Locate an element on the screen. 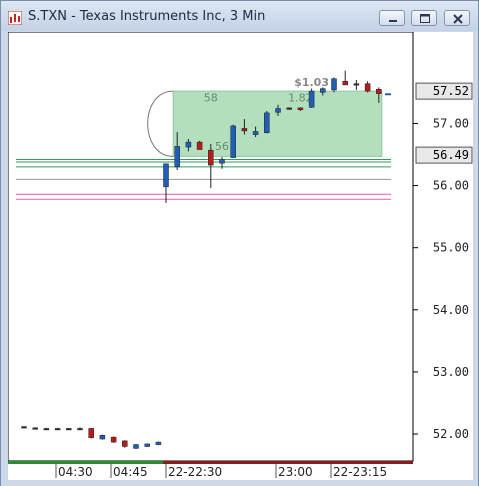  x-tick-label: 04:30 is located at coordinates (75, 472).